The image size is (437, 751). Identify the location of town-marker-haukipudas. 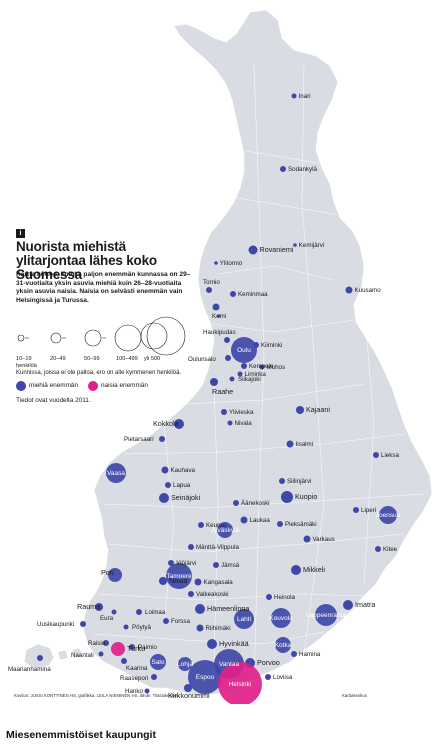
(227, 340).